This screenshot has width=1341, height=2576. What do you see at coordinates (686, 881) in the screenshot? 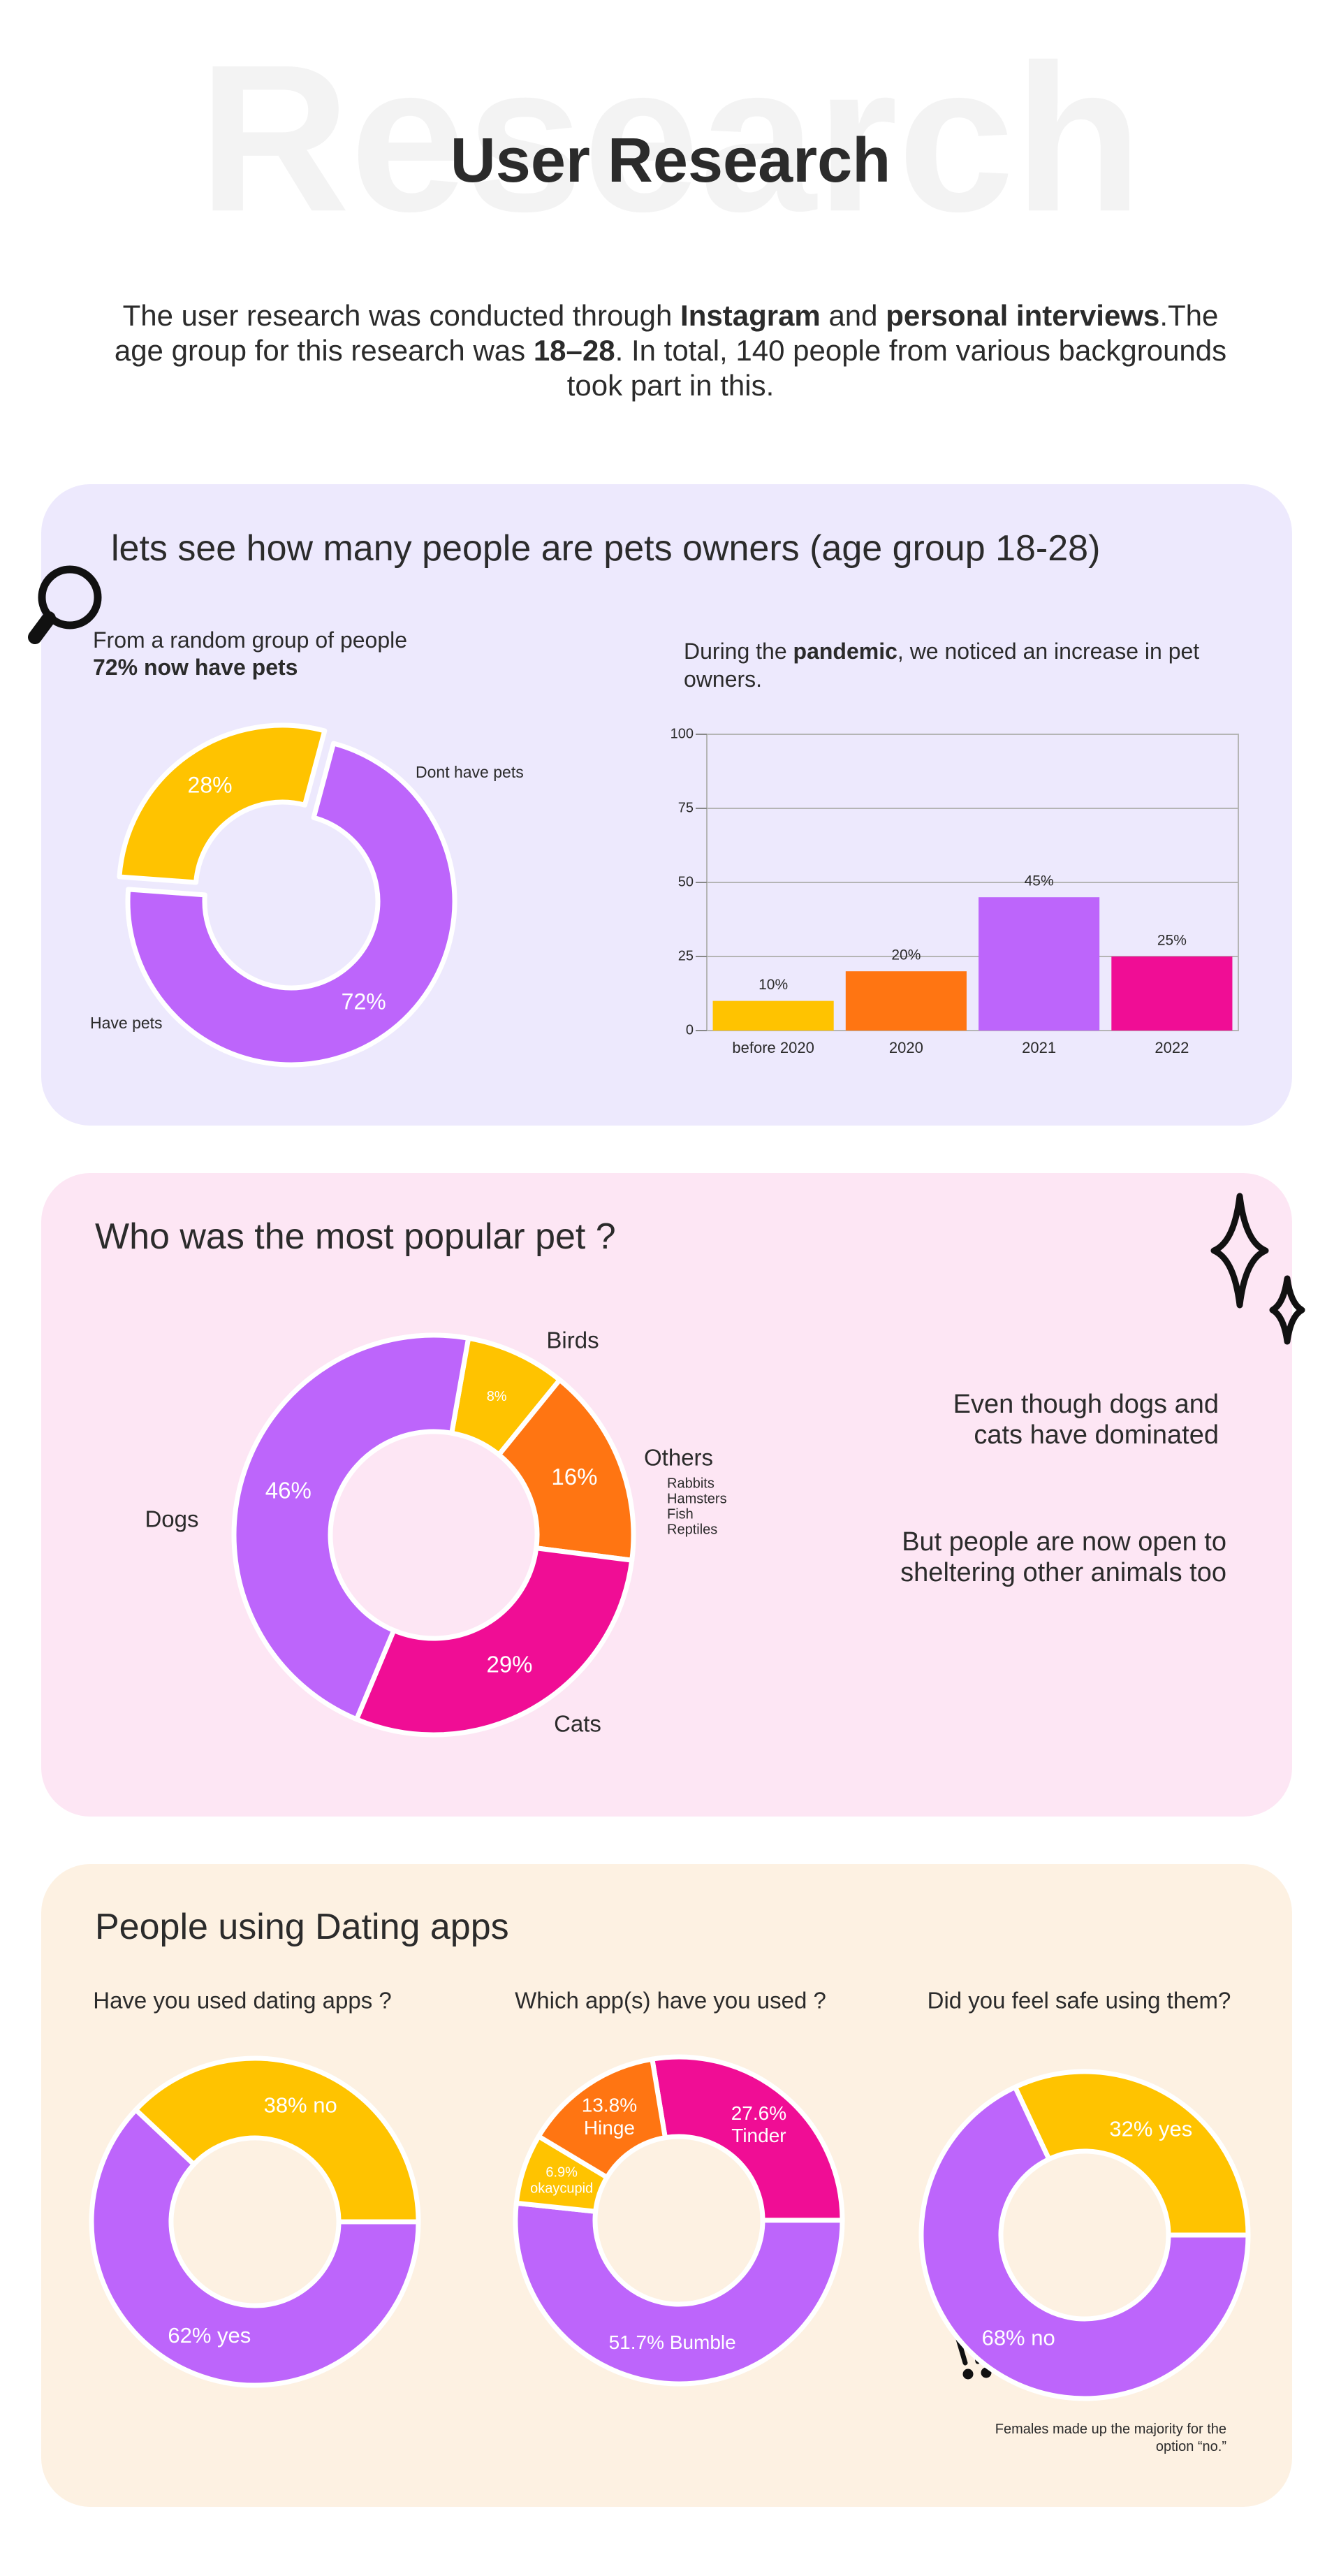
I see `y-tick-label: 50` at bounding box center [686, 881].